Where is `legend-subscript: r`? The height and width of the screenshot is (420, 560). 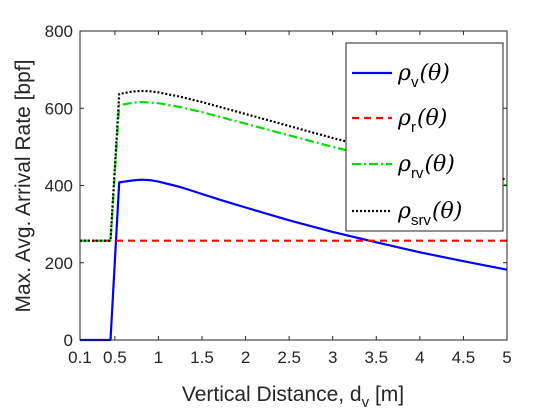 legend-subscript: r is located at coordinates (413, 127).